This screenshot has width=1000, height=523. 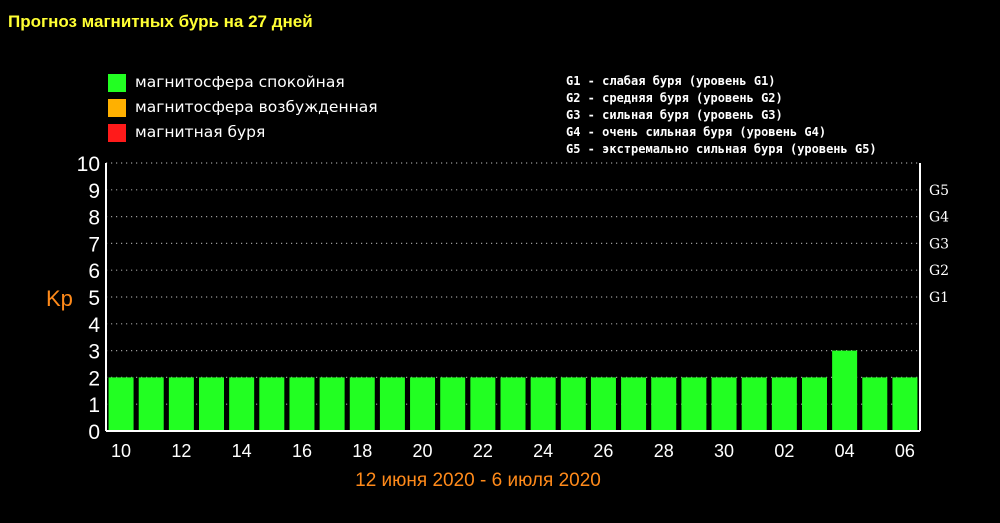 I want to click on legend-swatch-storm, so click(x=117, y=133).